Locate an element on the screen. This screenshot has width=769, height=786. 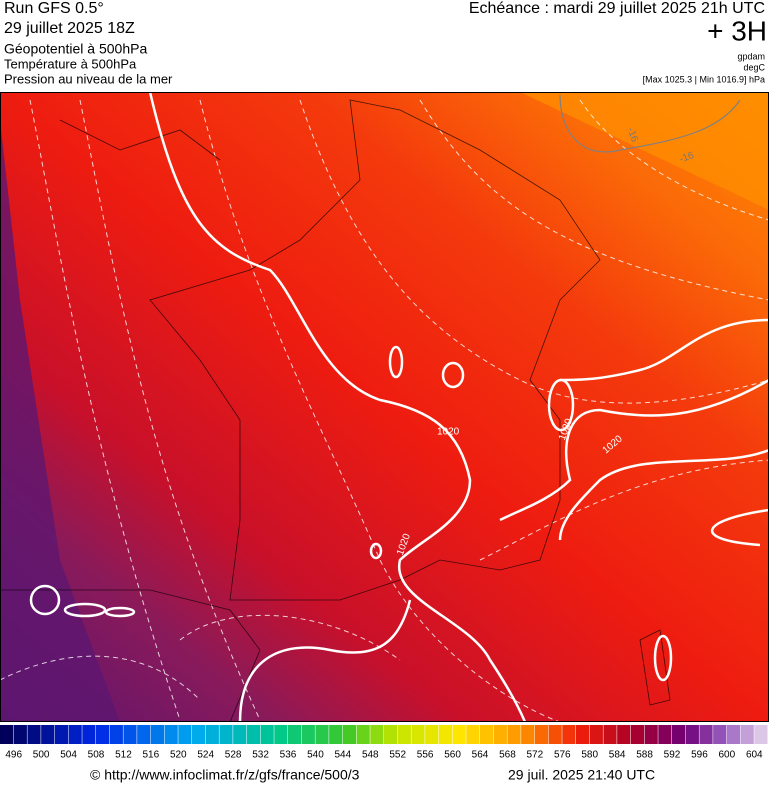
unit: gpdam is located at coordinates (751, 56).